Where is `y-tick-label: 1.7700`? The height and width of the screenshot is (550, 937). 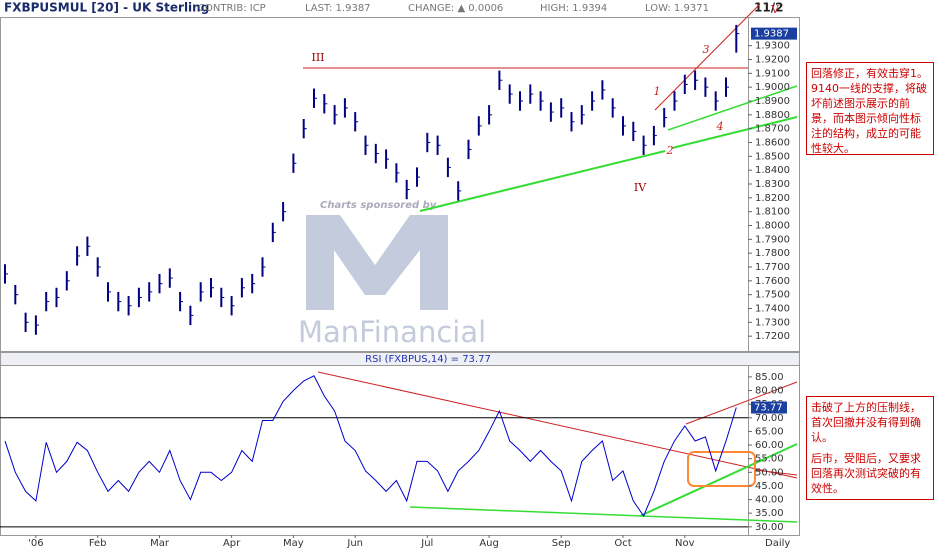
y-tick-label: 1.7700 is located at coordinates (772, 267).